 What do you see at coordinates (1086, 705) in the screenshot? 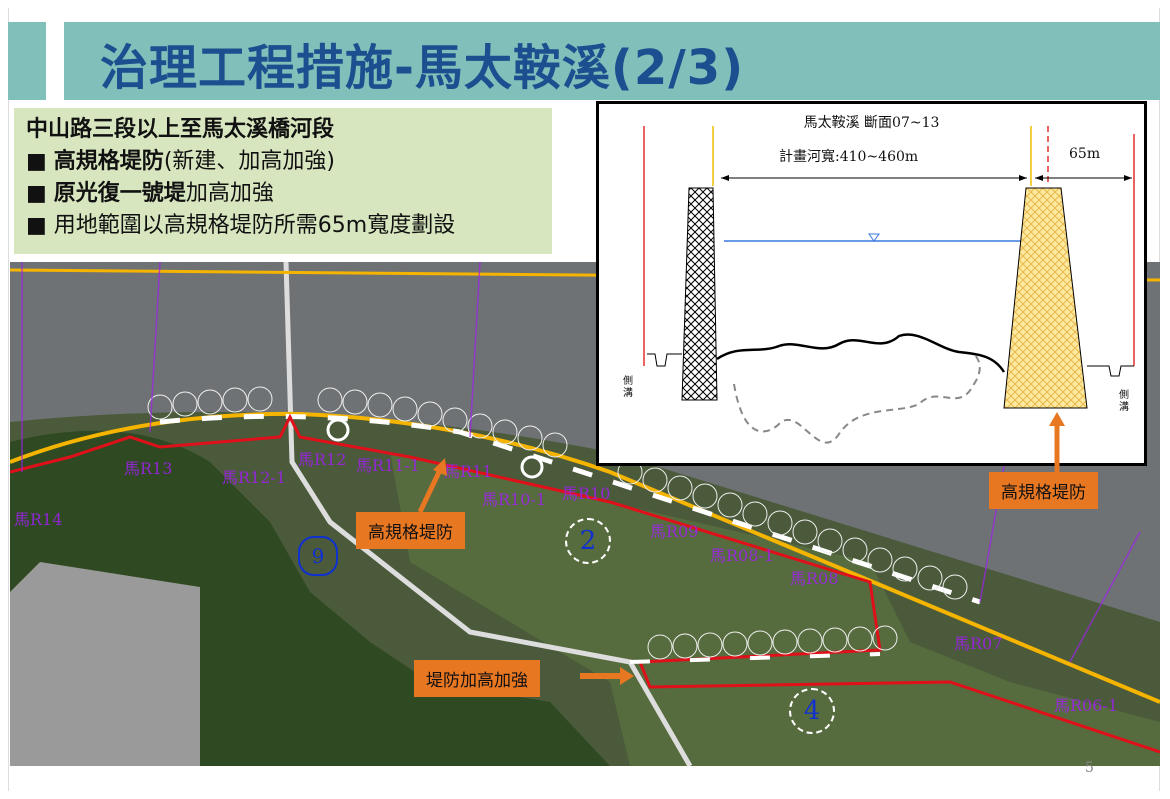
I see `map-label: 馬R06-1` at bounding box center [1086, 705].